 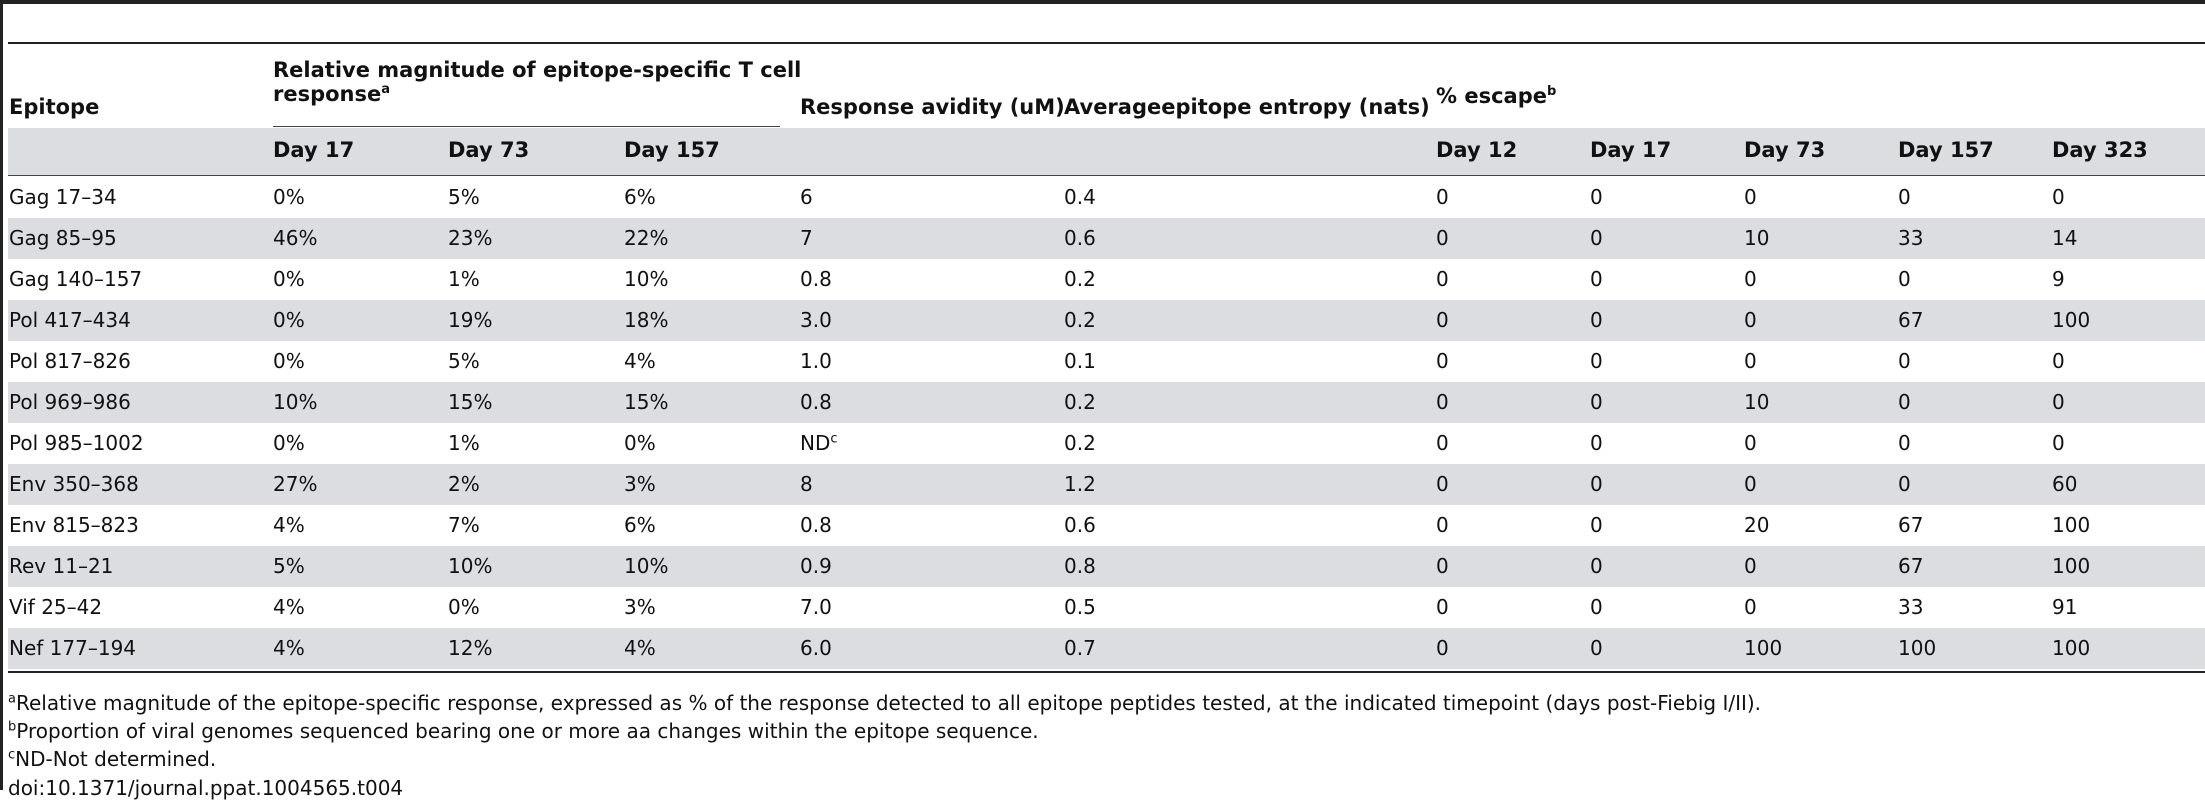 What do you see at coordinates (55, 607) in the screenshot?
I see `cell-epitope: Vif 25–42` at bounding box center [55, 607].